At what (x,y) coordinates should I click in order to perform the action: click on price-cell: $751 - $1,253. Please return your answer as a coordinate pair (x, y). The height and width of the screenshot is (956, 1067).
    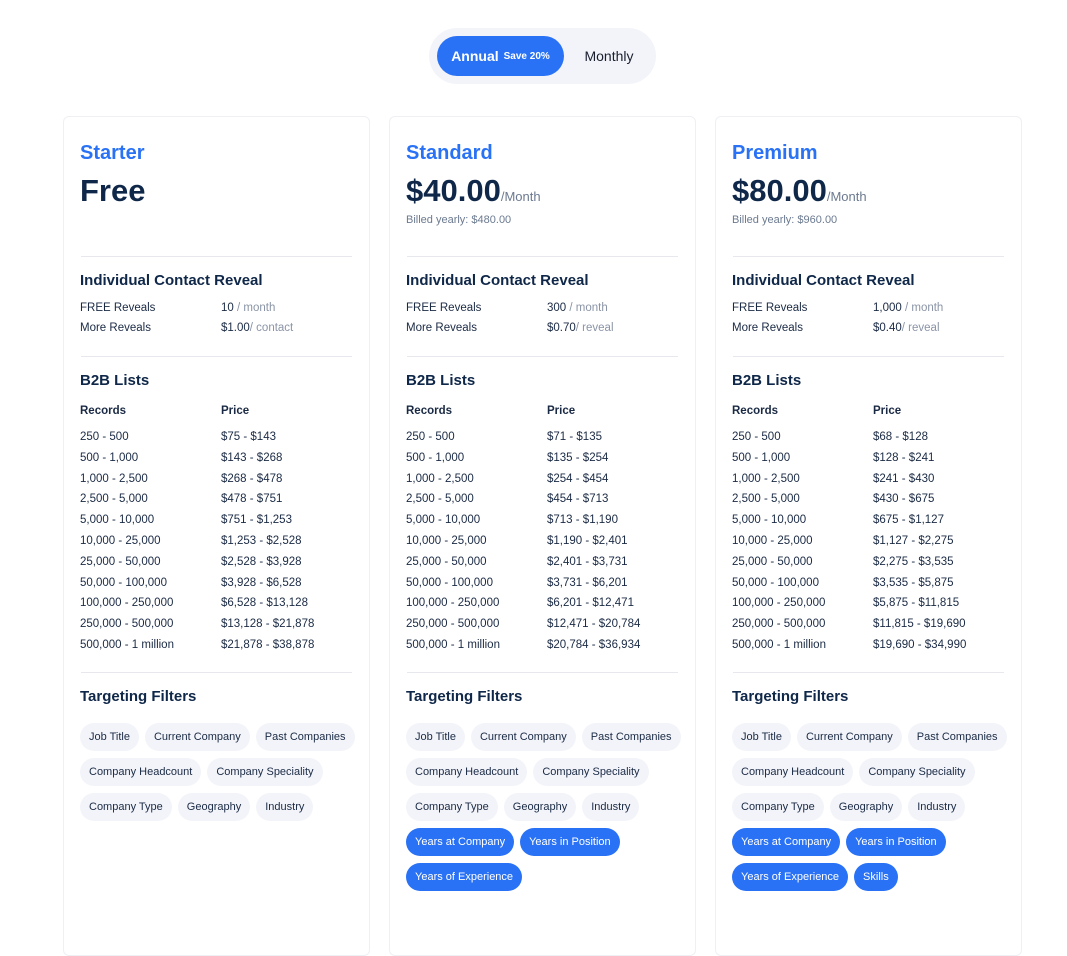
    Looking at the image, I should click on (256, 520).